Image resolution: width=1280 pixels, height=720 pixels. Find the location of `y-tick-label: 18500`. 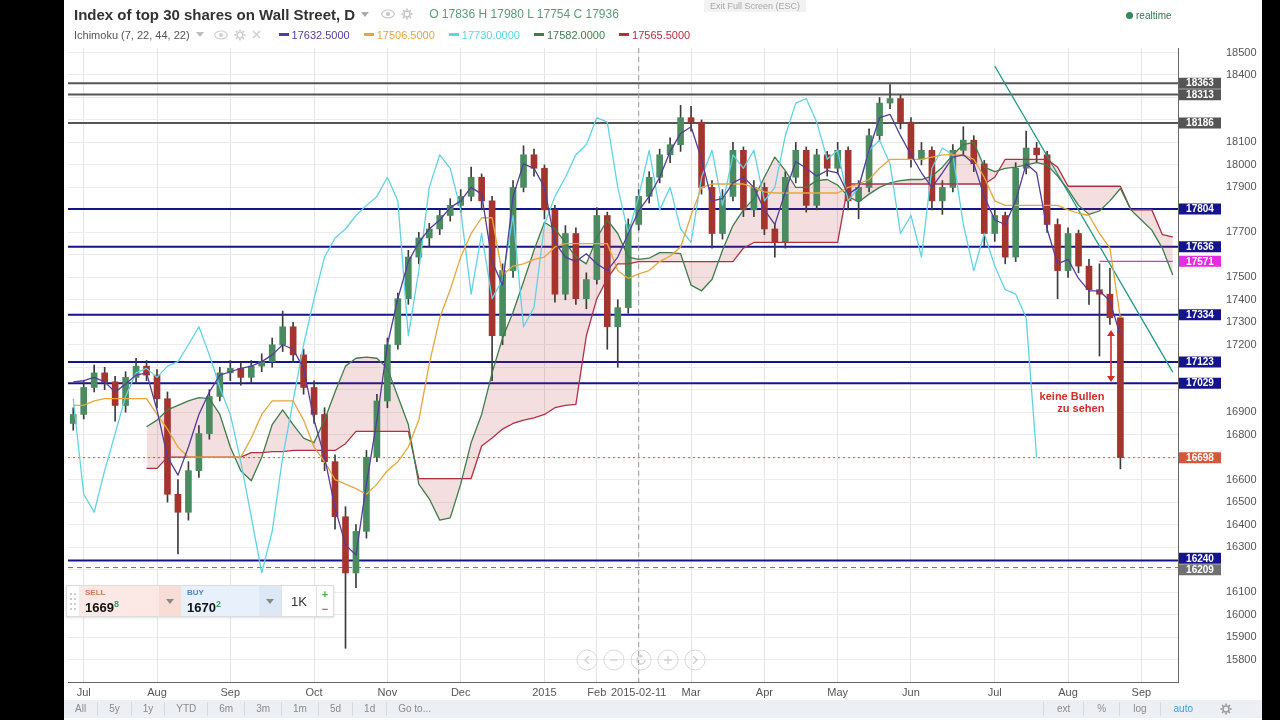

y-tick-label: 18500 is located at coordinates (1241, 51).